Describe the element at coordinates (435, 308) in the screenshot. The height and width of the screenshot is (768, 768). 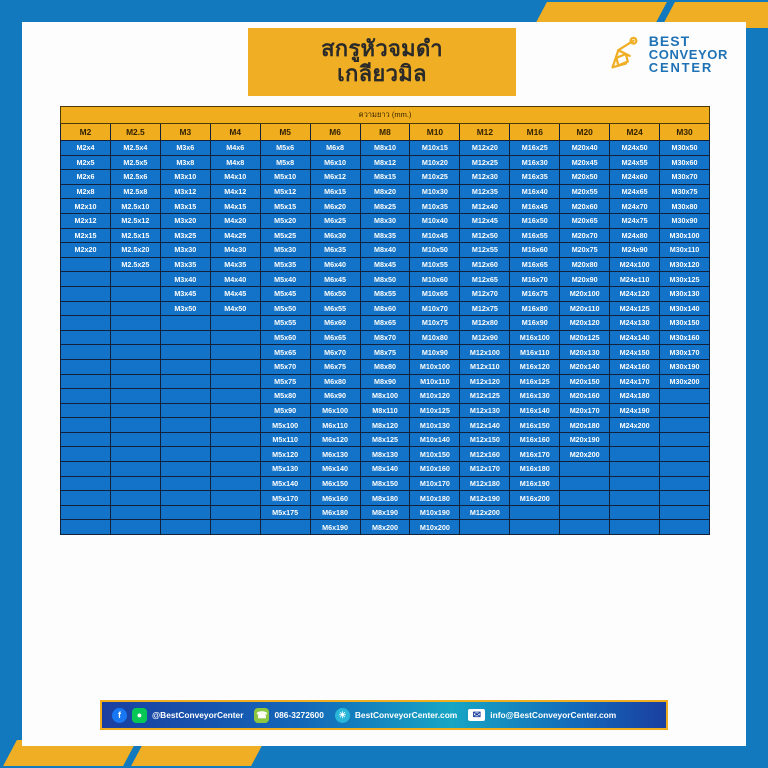
I see `size-cell: M10x70` at that location.